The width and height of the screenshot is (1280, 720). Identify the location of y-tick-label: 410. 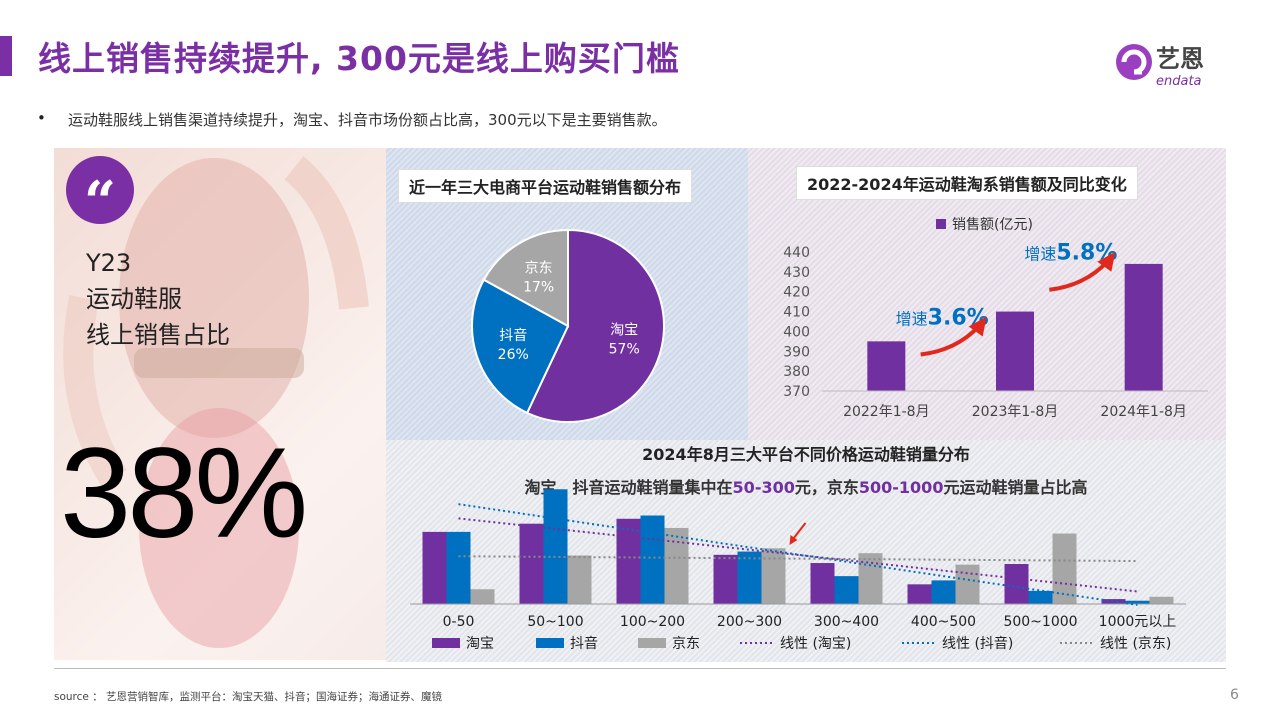
(796, 313).